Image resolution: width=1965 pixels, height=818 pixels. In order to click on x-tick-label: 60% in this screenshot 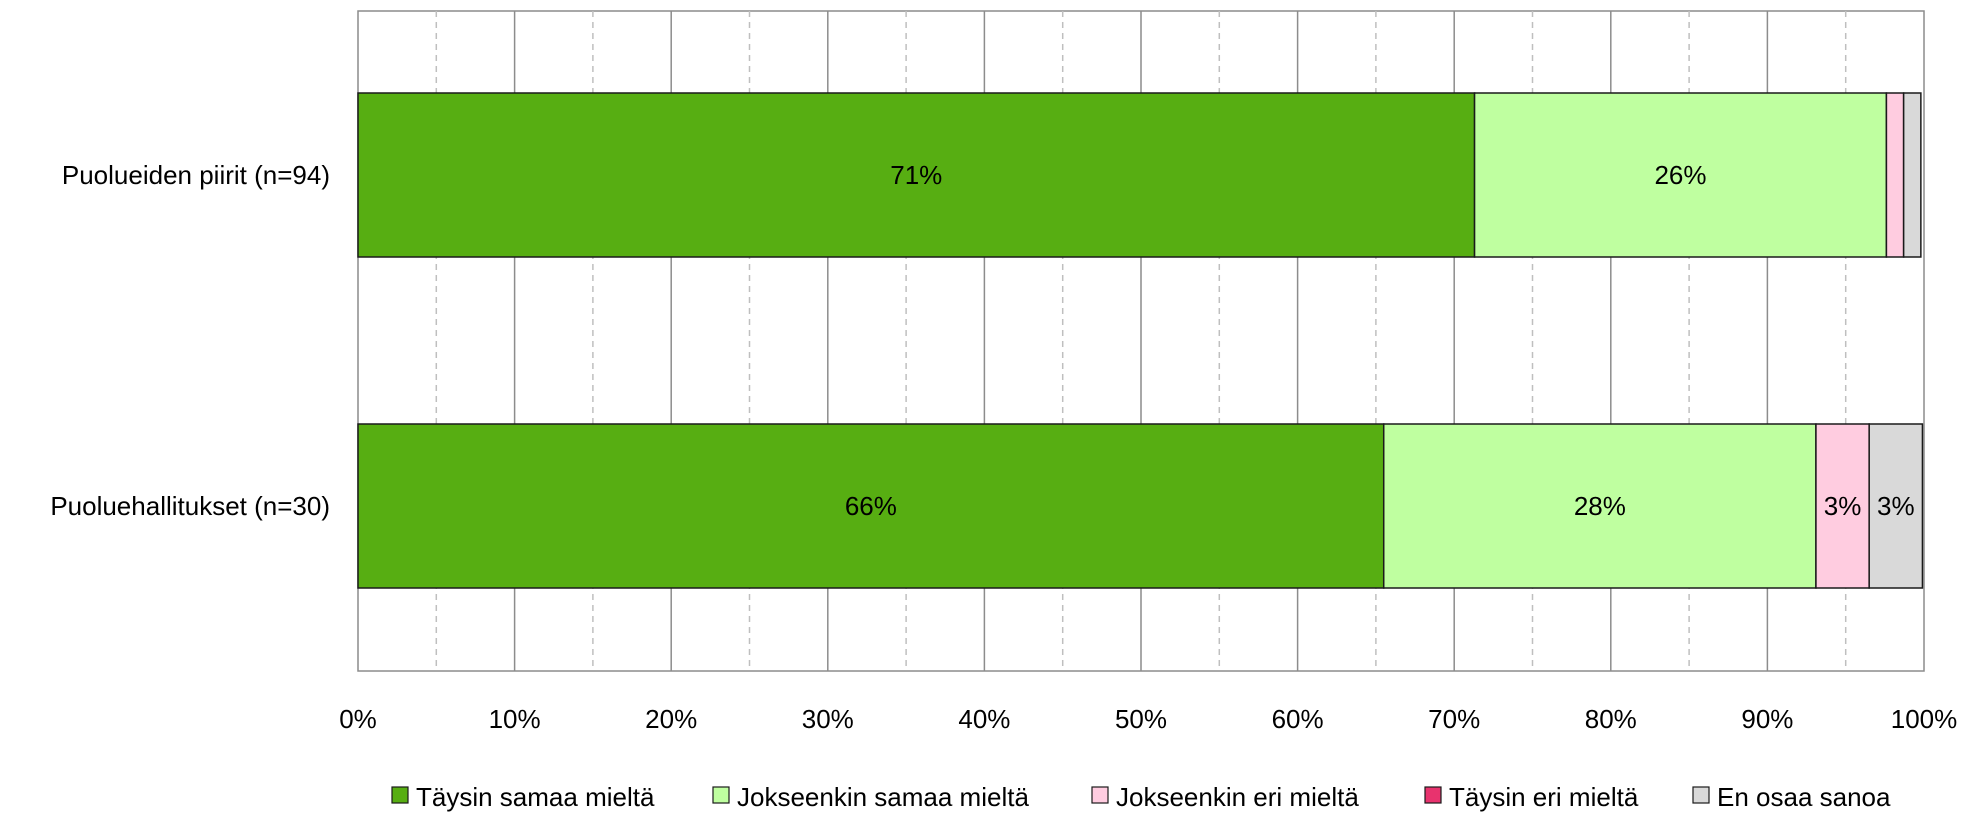, I will do `click(1298, 719)`.